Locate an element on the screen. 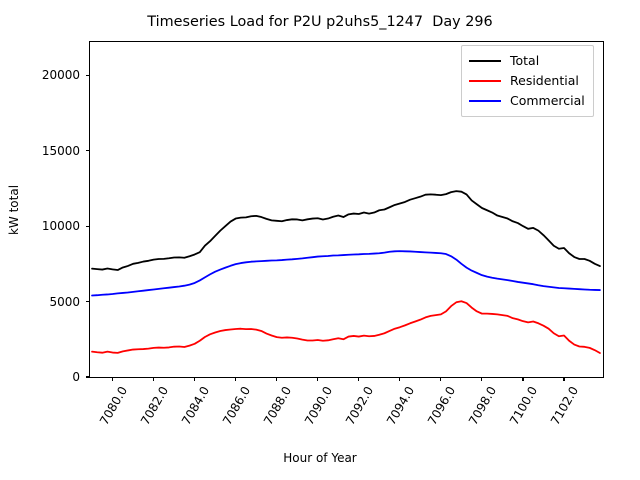  y-tick-label: 5000 is located at coordinates (64, 301).